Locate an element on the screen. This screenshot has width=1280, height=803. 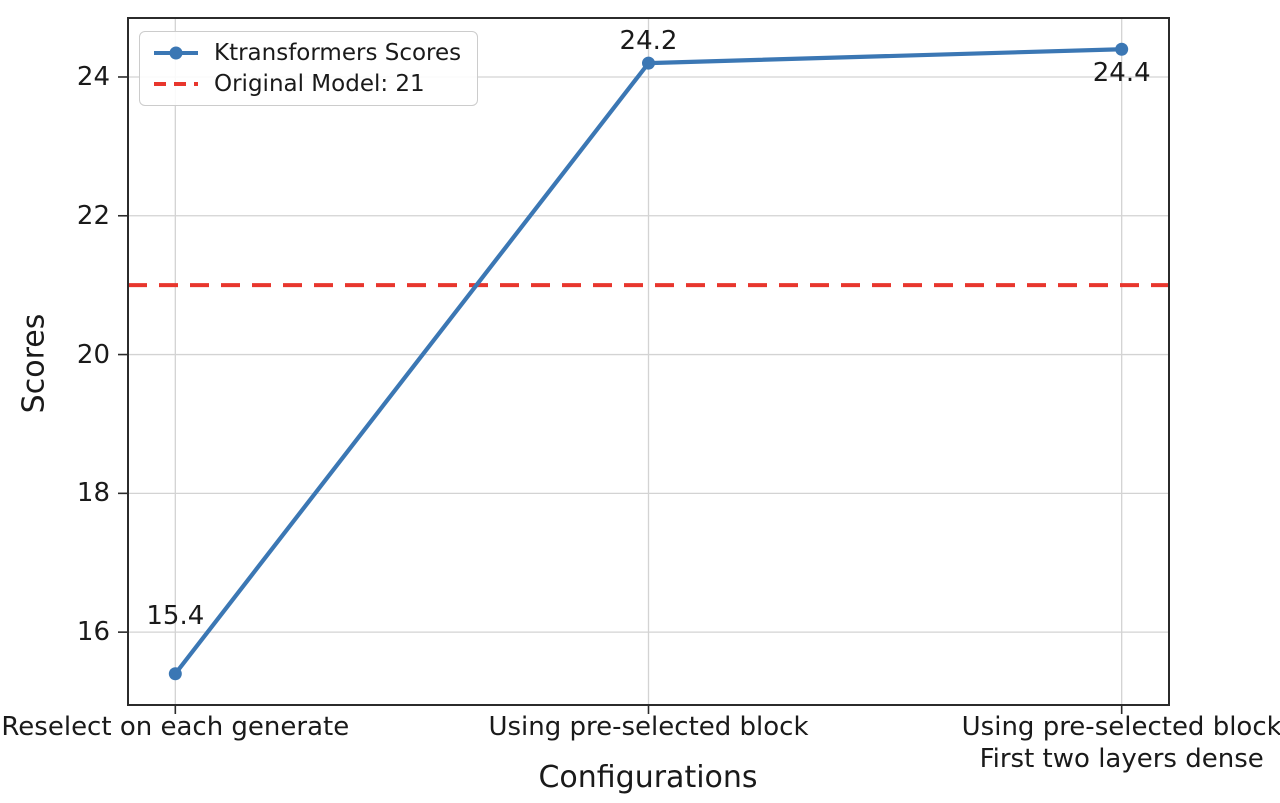
x-tick-label: Using pre-selected block is located at coordinates (649, 727).